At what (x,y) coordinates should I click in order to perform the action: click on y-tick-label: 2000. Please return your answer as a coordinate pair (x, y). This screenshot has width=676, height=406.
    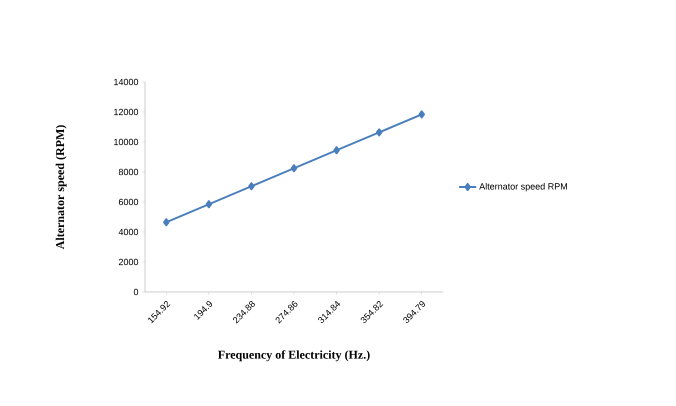
    Looking at the image, I should click on (128, 262).